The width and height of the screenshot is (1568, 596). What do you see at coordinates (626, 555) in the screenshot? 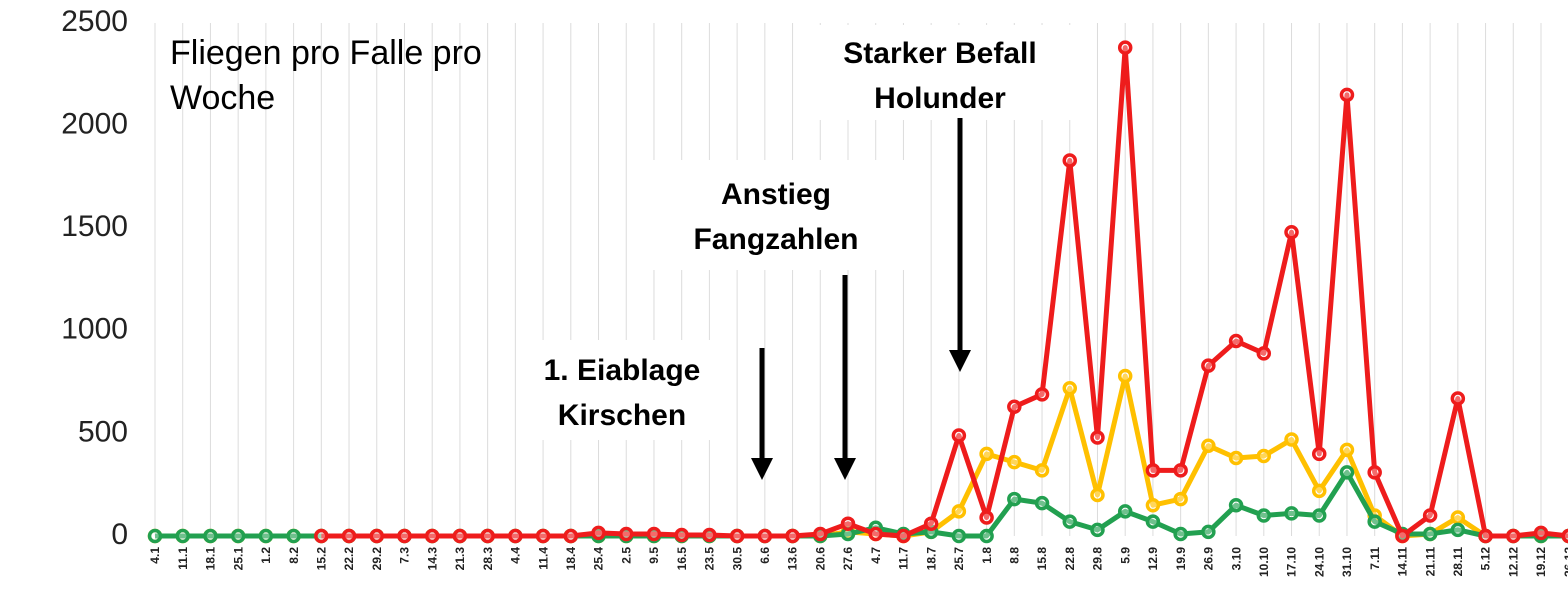
I see `x-tick-label: 2.5` at bounding box center [626, 555].